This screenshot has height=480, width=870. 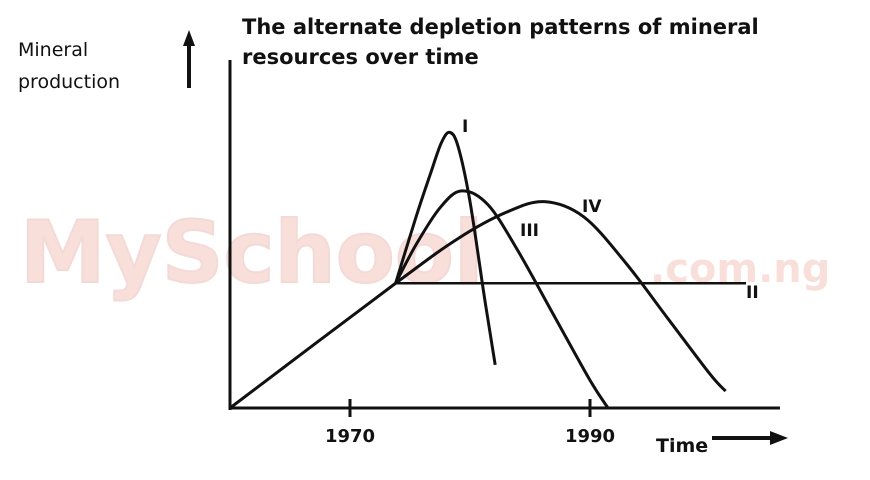 I want to click on series-label-IV: IV, so click(x=592, y=207).